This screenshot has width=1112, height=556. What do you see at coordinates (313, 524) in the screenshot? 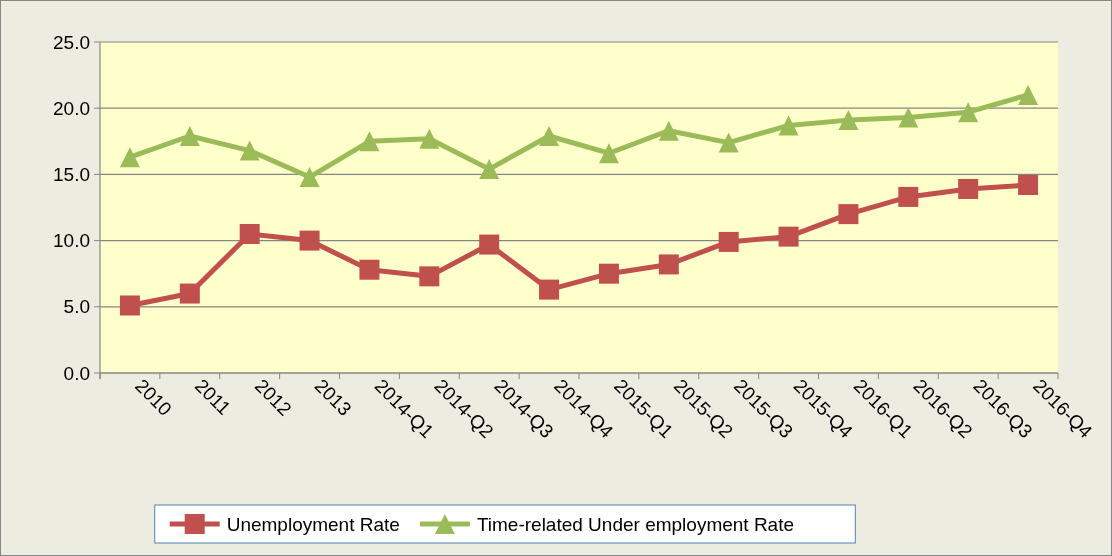
I see `legend-label: Unemployment Rate` at bounding box center [313, 524].